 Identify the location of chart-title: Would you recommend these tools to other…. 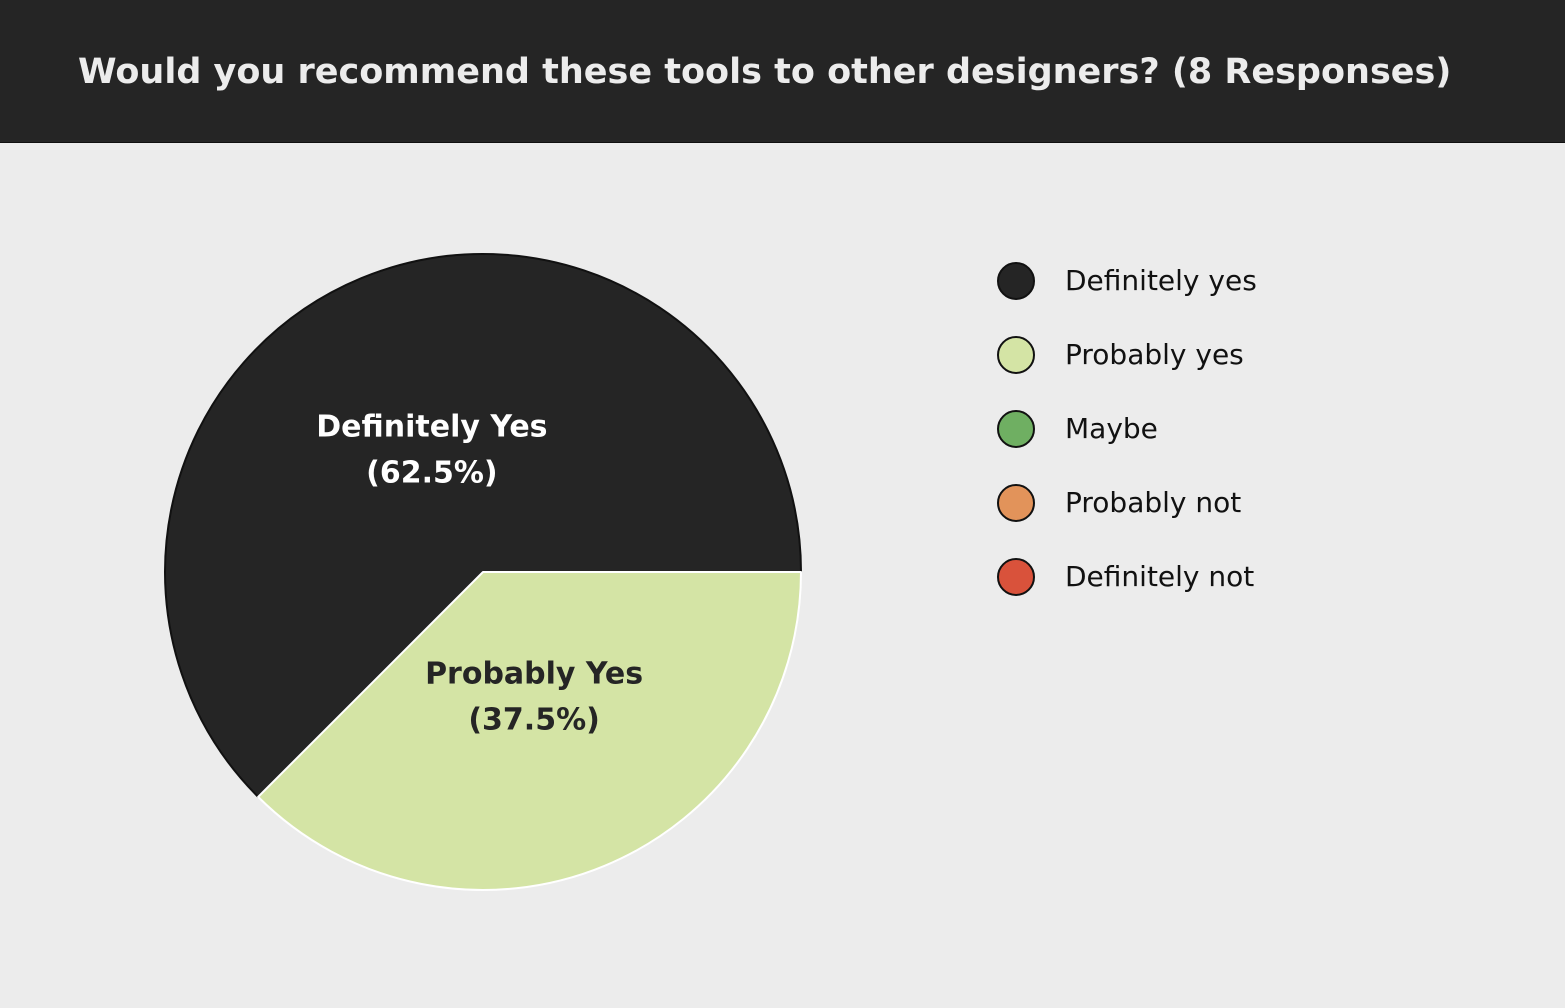
(765, 72).